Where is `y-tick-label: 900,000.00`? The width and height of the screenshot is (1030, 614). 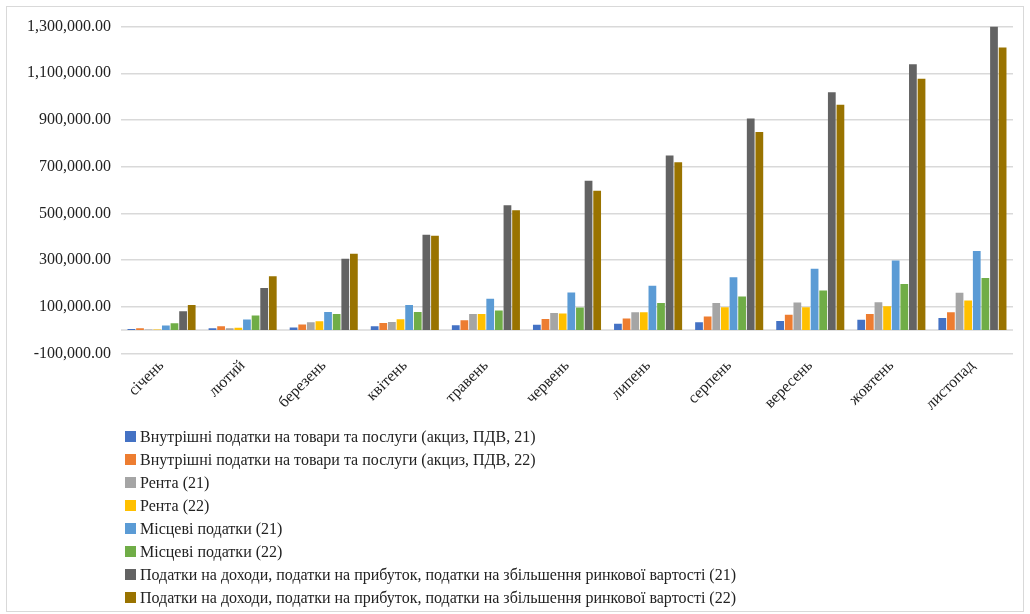 y-tick-label: 900,000.00 is located at coordinates (75, 119).